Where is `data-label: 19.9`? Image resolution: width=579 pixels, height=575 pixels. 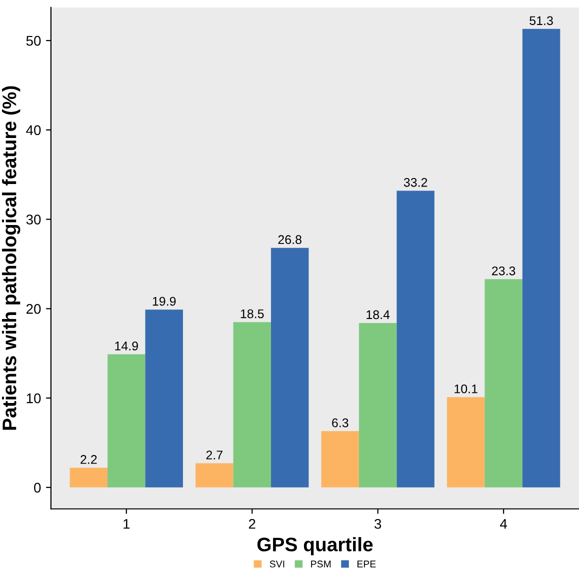
data-label: 19.9 is located at coordinates (164, 301).